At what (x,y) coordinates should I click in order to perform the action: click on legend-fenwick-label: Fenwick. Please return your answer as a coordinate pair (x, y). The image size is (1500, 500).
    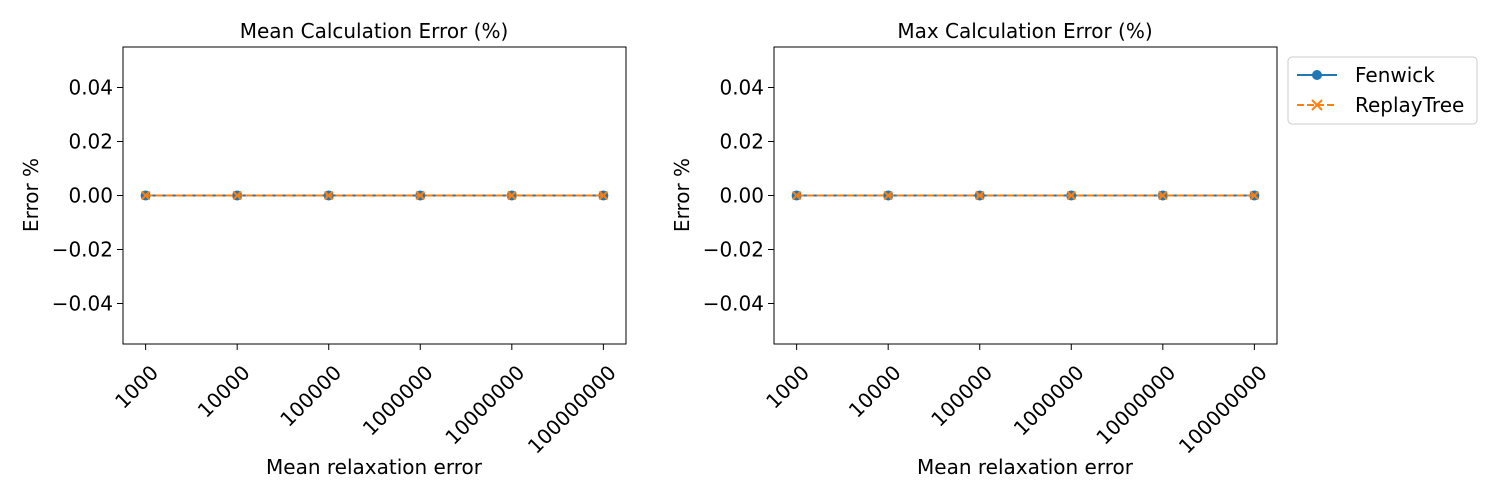
    Looking at the image, I should click on (1395, 75).